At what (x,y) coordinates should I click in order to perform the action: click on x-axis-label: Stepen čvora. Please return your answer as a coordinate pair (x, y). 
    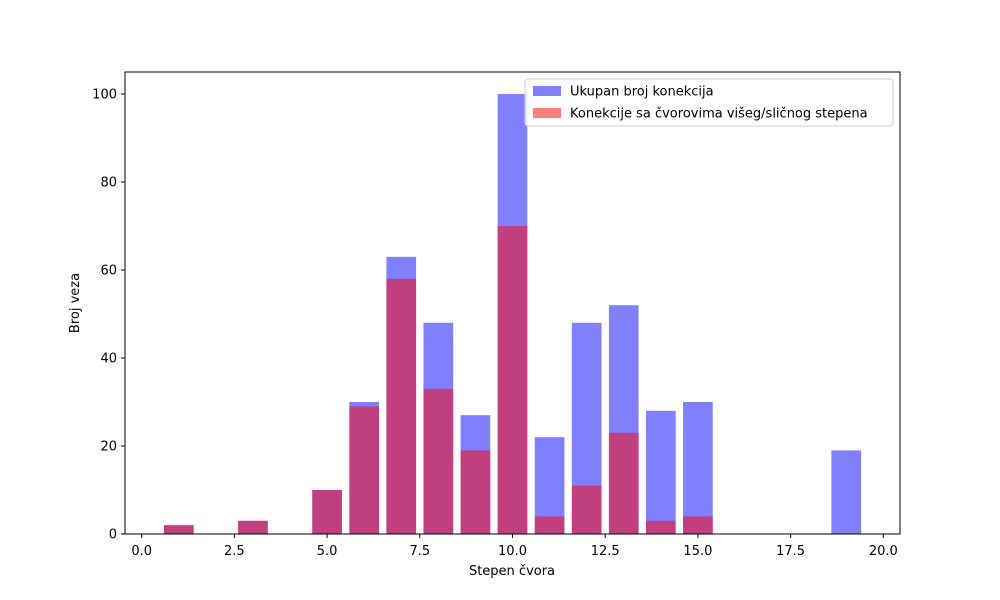
    Looking at the image, I should click on (512, 571).